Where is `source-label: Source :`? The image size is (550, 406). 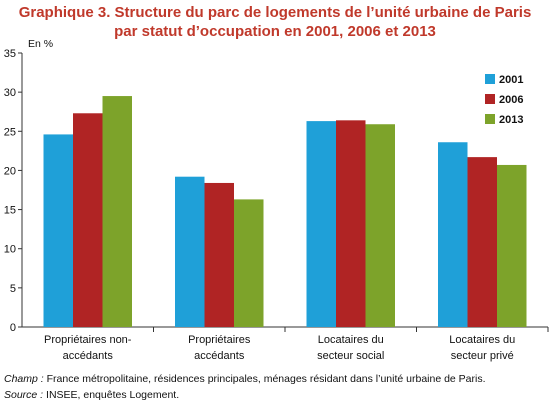 source-label: Source : is located at coordinates (24, 395).